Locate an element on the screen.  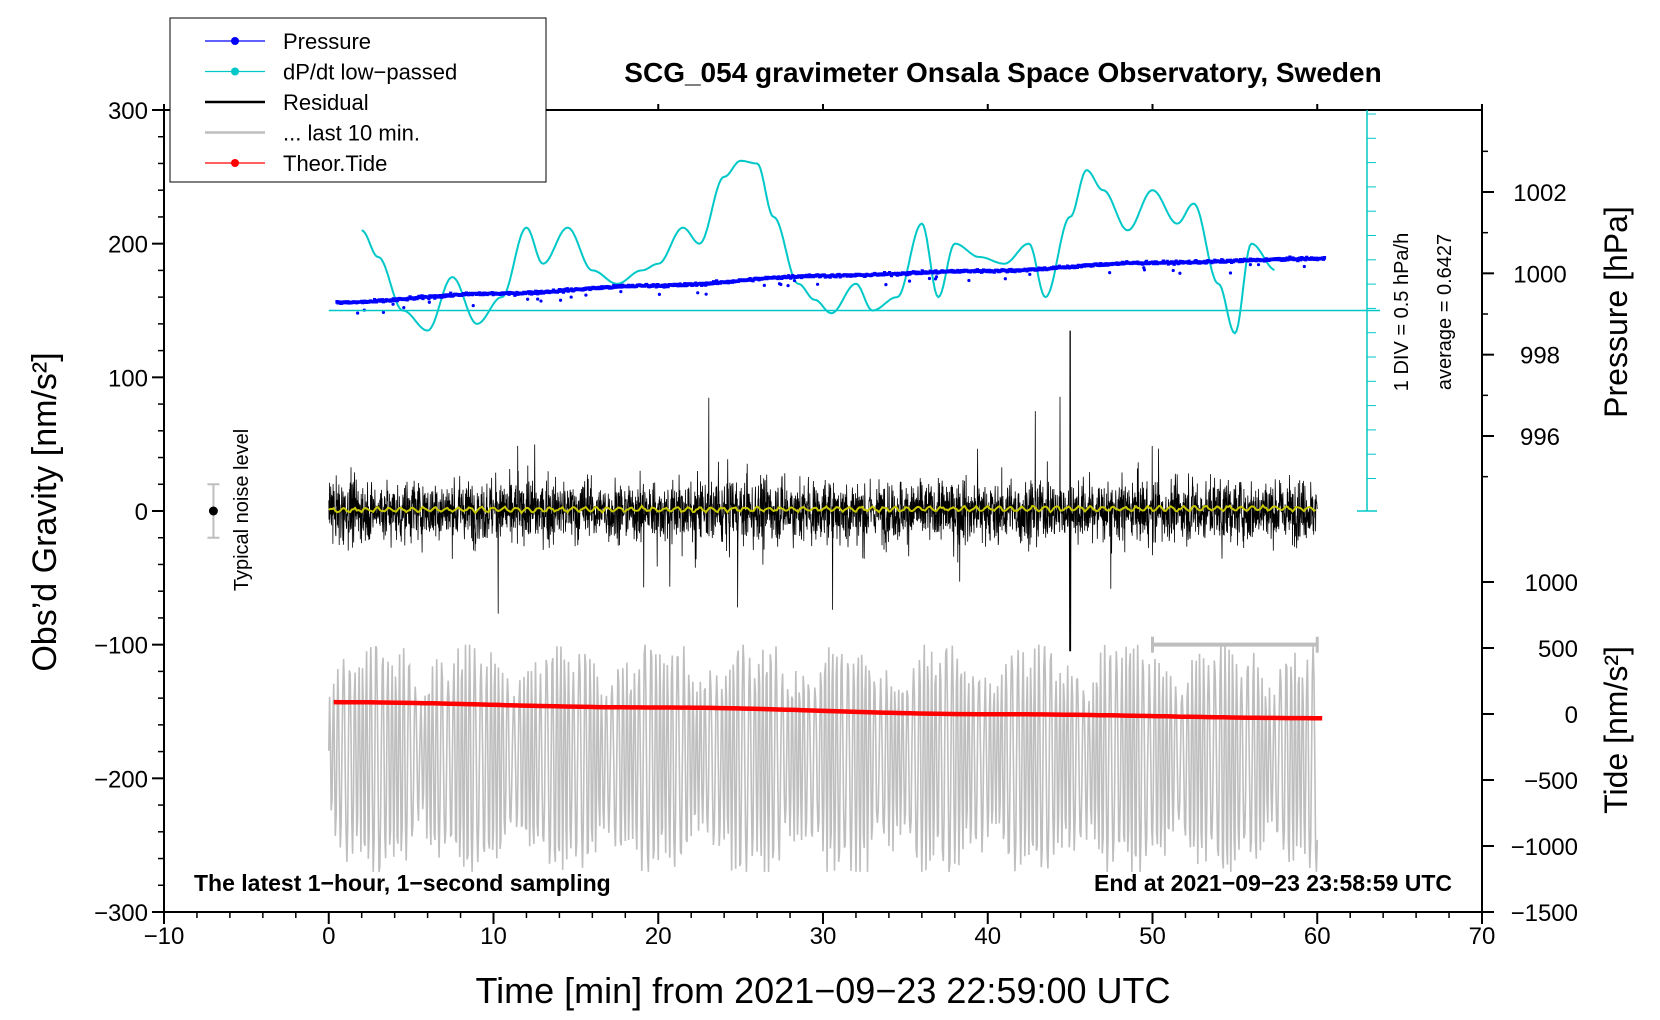
div-label: 1 DIV = 0.5 hPa/h is located at coordinates (1402, 312).